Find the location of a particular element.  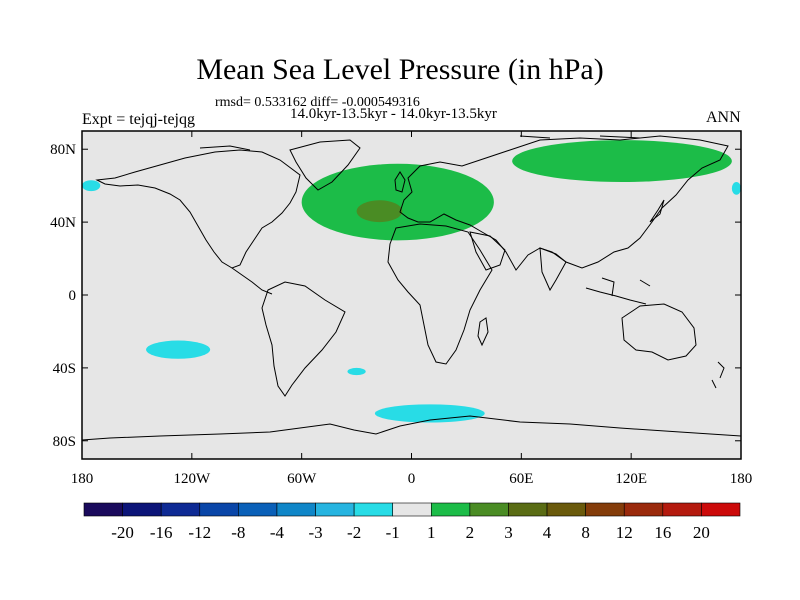

colorbar-label: 1 is located at coordinates (431, 532).